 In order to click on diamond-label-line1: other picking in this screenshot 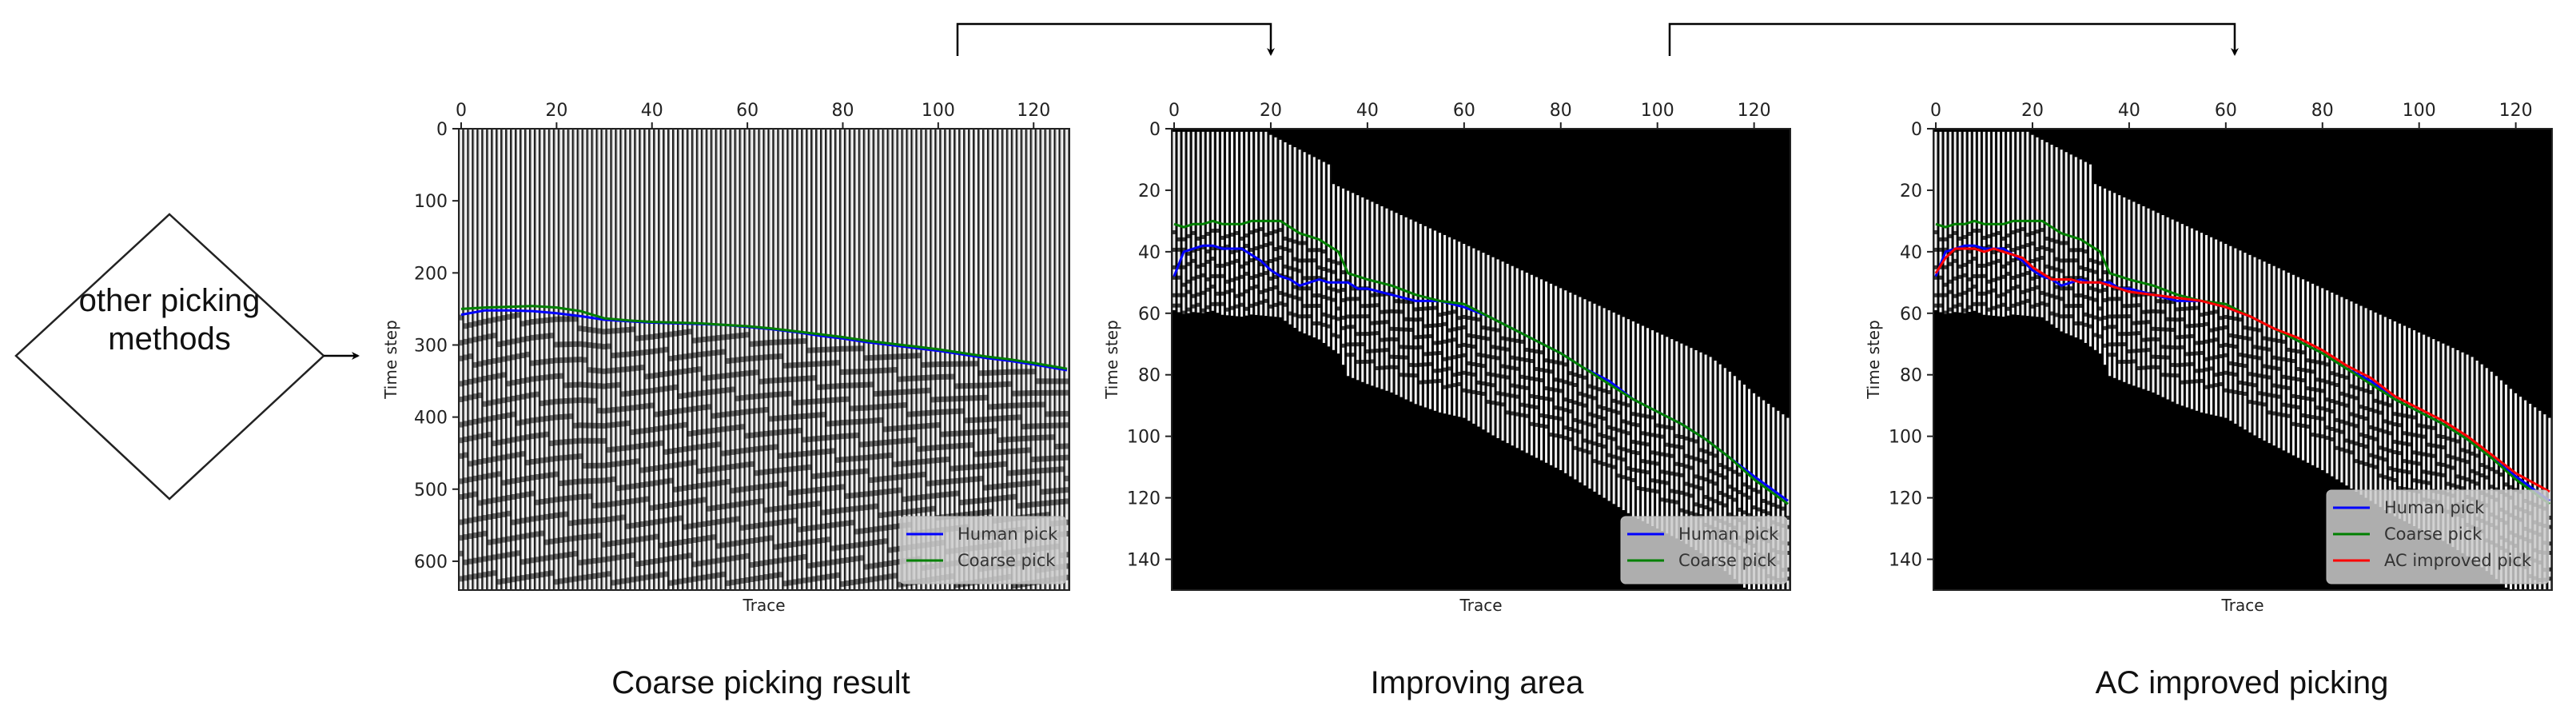, I will do `click(169, 300)`.